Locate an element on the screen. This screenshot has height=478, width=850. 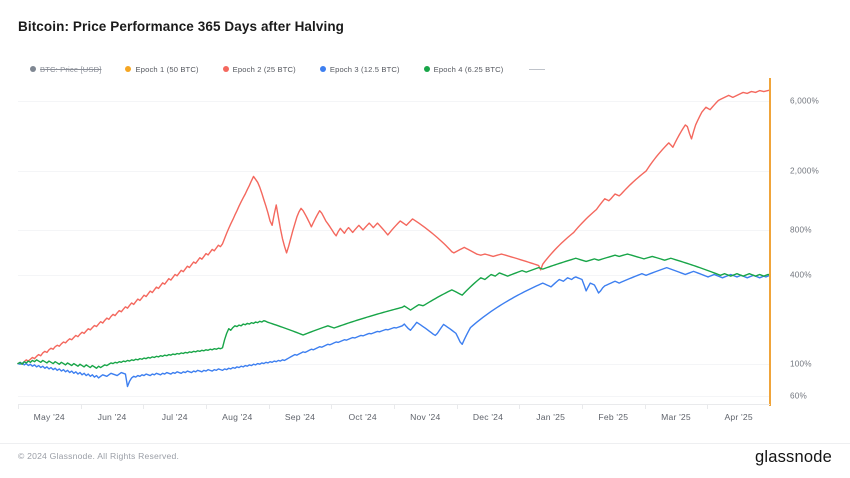
x-axis-label: Aug '24 is located at coordinates (237, 417).